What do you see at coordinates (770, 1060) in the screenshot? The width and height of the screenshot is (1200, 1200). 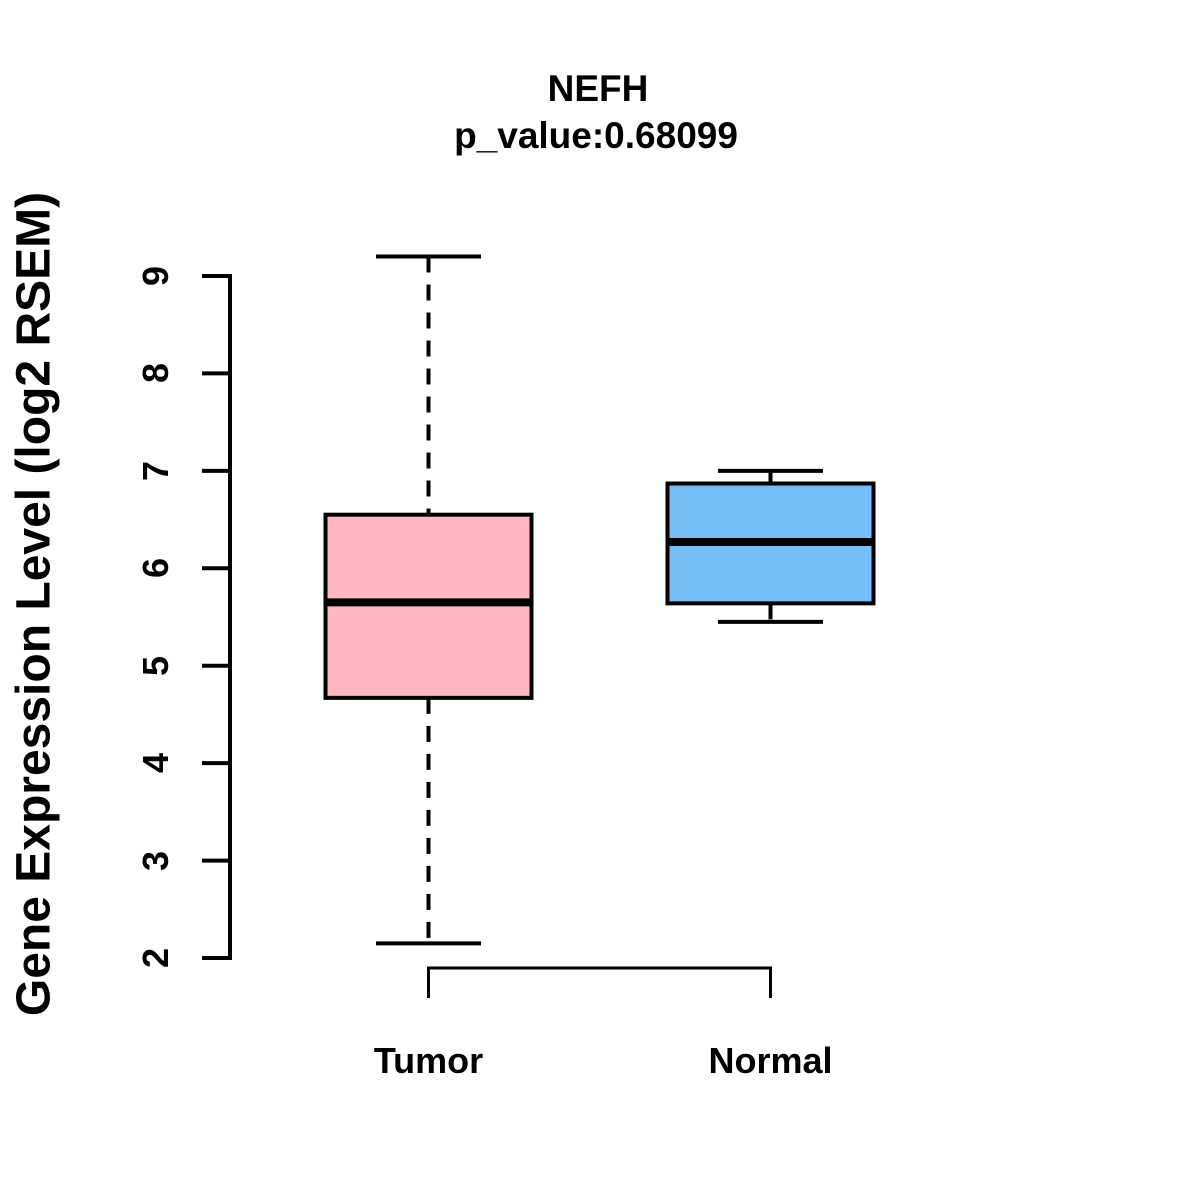 I see `x-axis-label-normal: Normal` at bounding box center [770, 1060].